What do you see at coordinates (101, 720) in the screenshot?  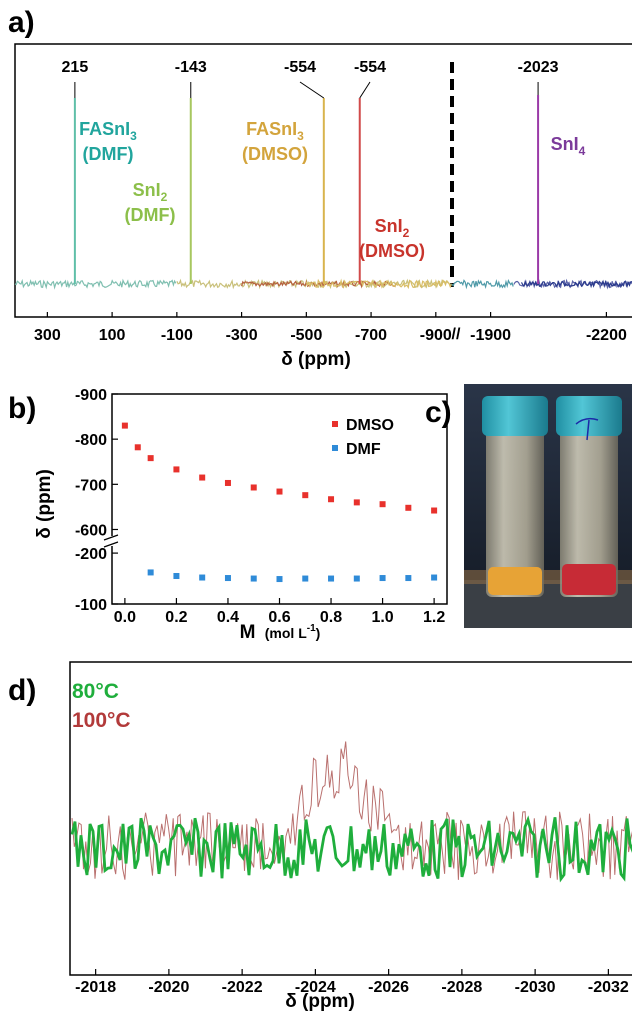 I see `legend-100c: 100°C` at bounding box center [101, 720].